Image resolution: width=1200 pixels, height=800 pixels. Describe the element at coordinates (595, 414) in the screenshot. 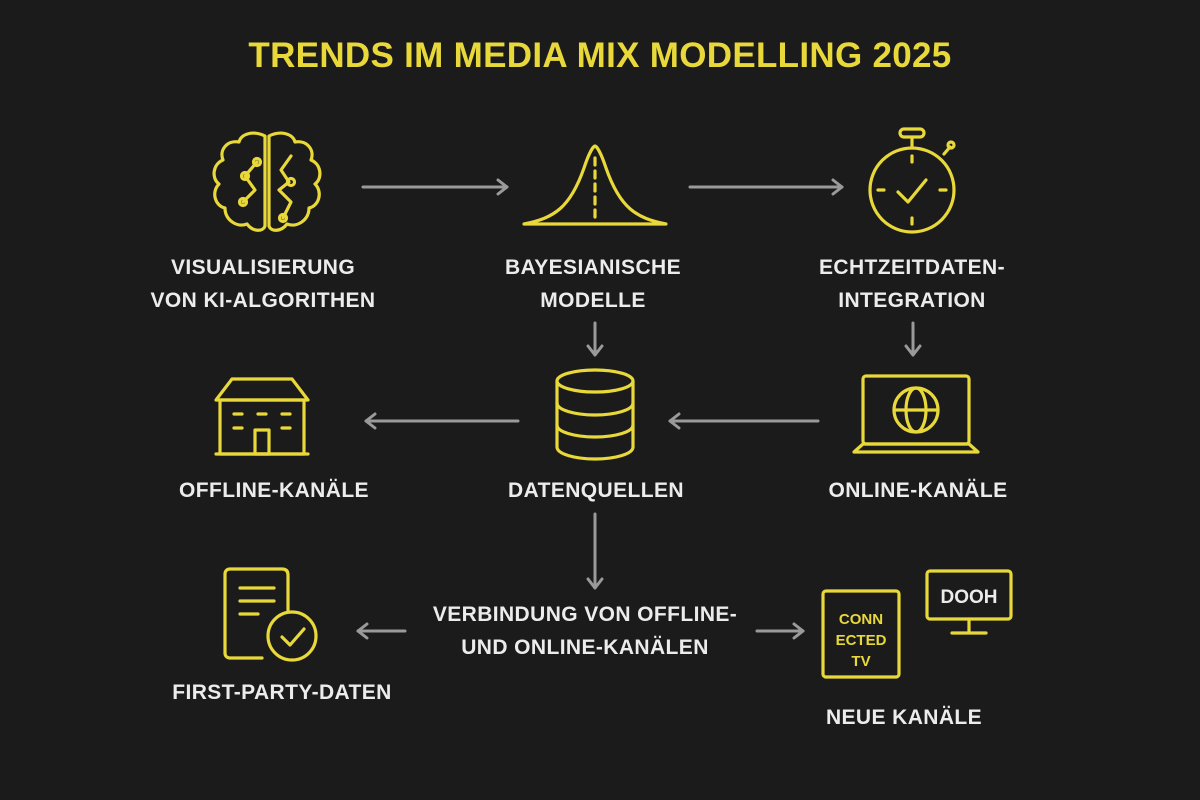

I see `database-icon` at that location.